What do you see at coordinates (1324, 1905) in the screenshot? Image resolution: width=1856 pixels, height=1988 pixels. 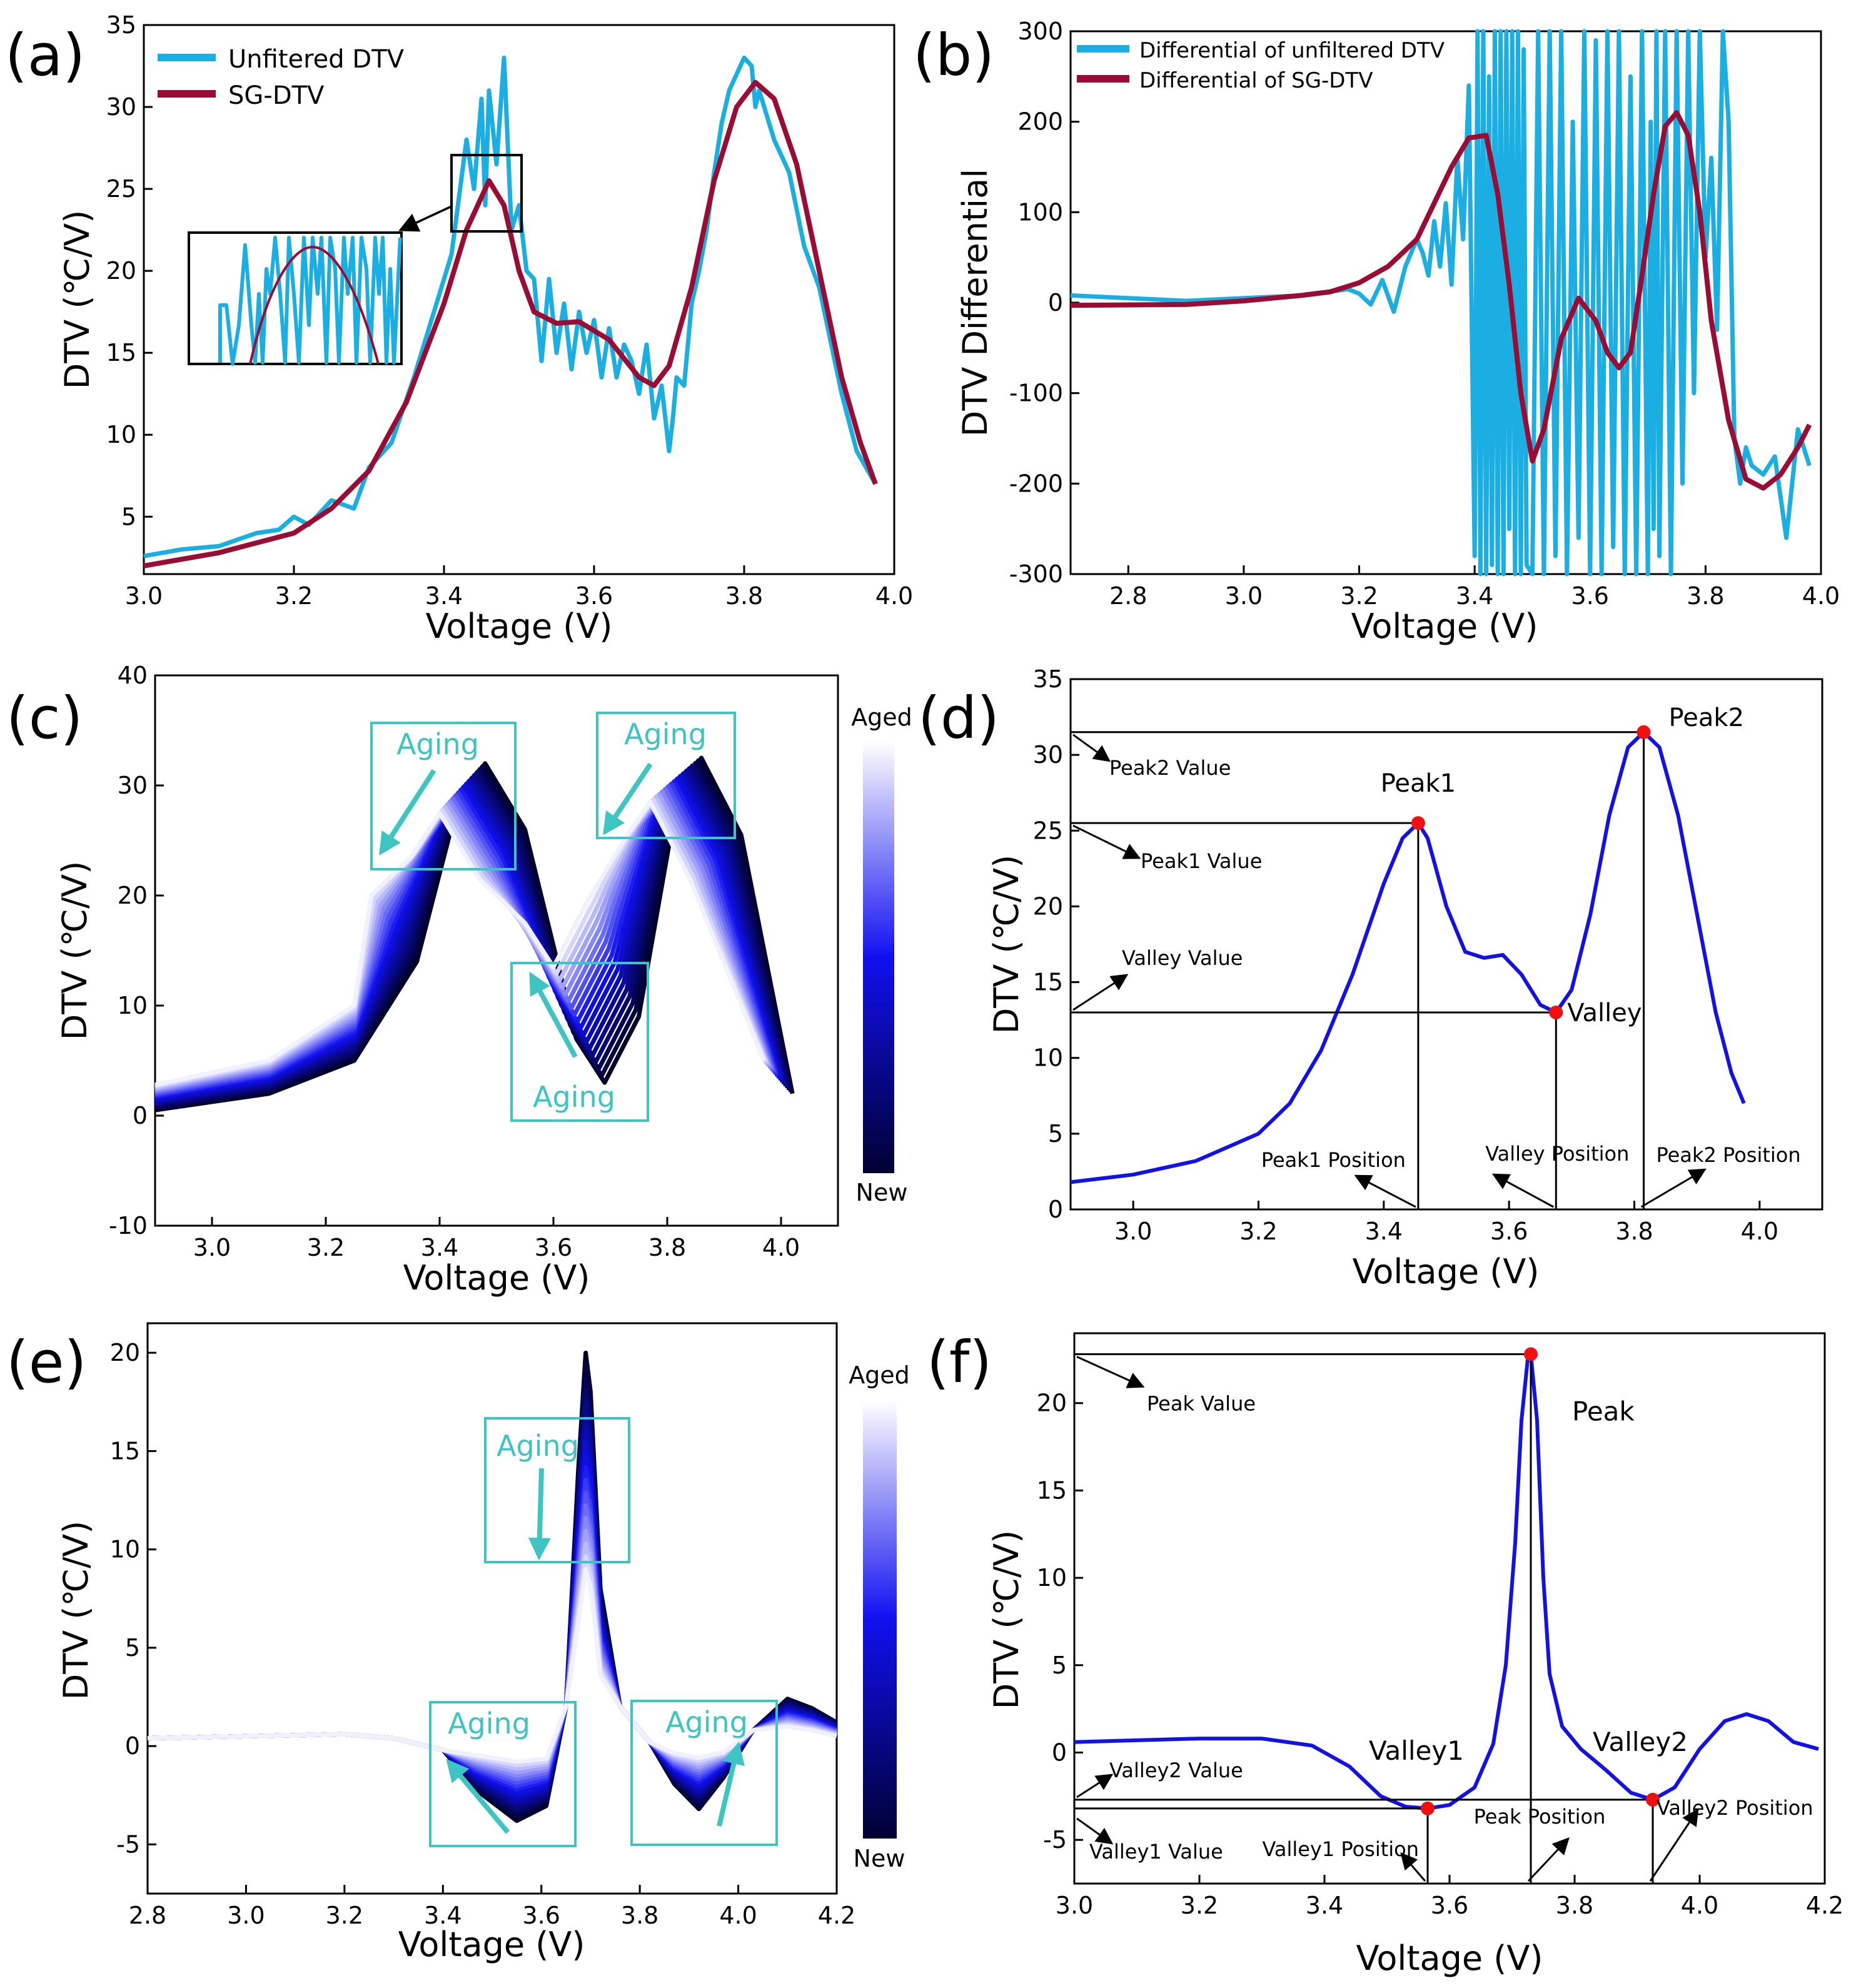 I see `x-tick-label-f-2: 3.4` at bounding box center [1324, 1905].